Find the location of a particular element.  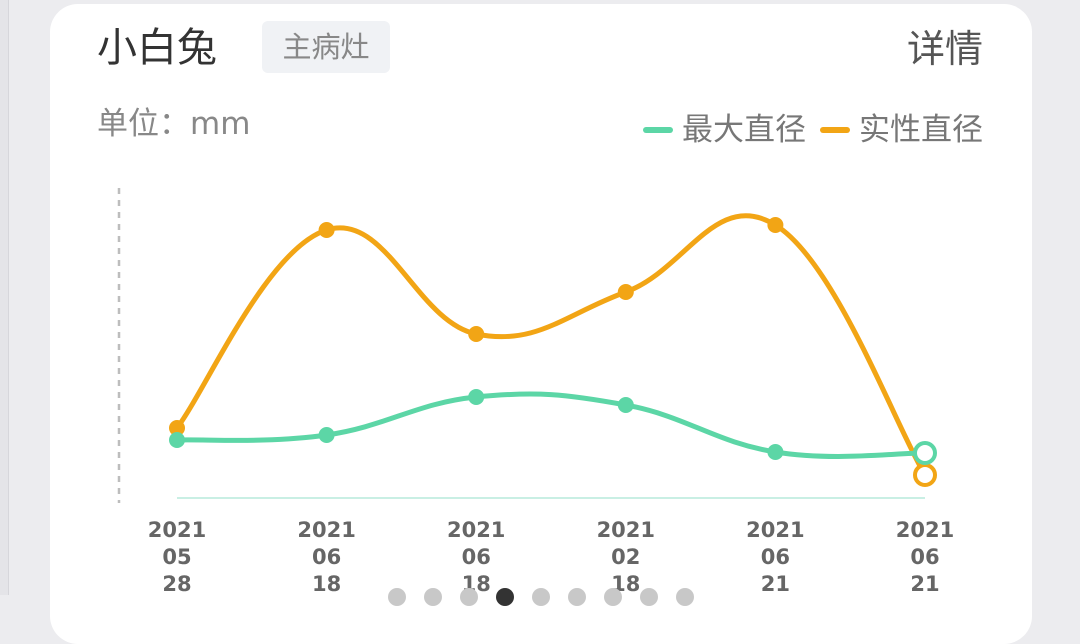

page-title: 小白兔 is located at coordinates (157, 48).